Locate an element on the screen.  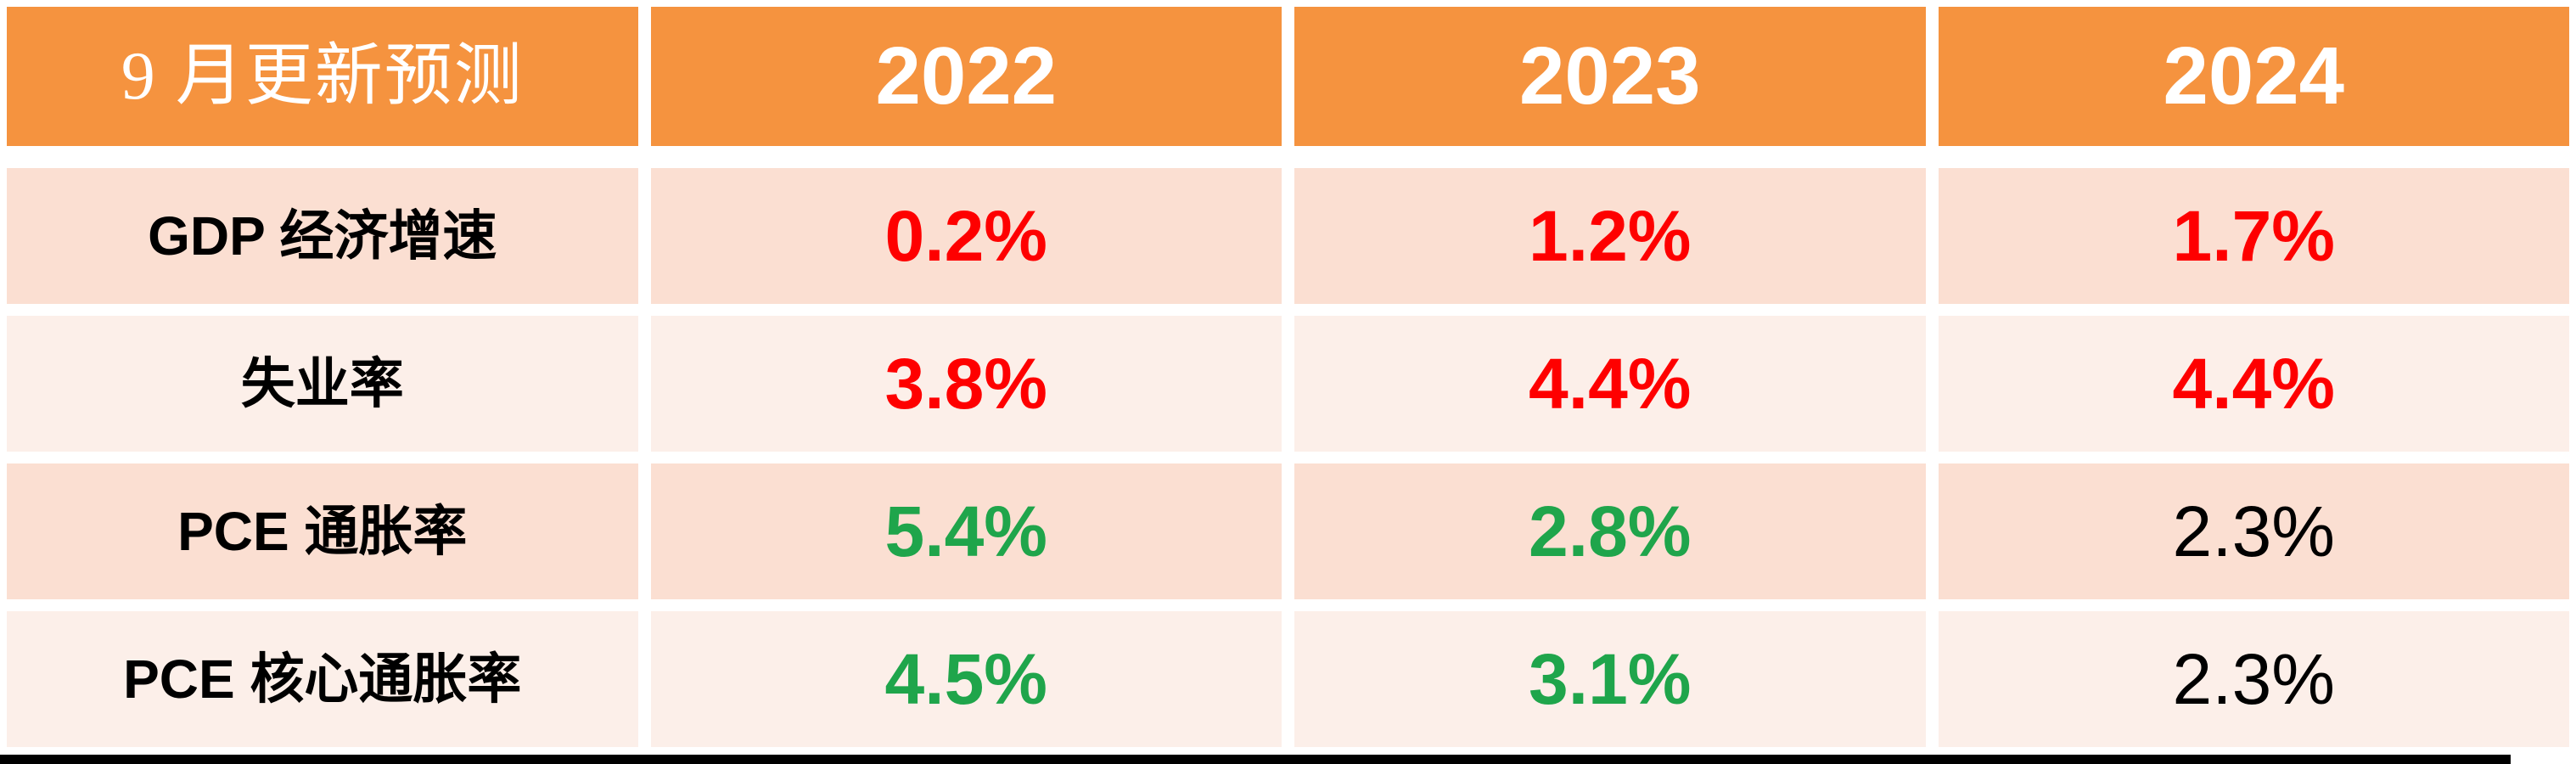
year-header-2022: 2022 is located at coordinates (966, 76).